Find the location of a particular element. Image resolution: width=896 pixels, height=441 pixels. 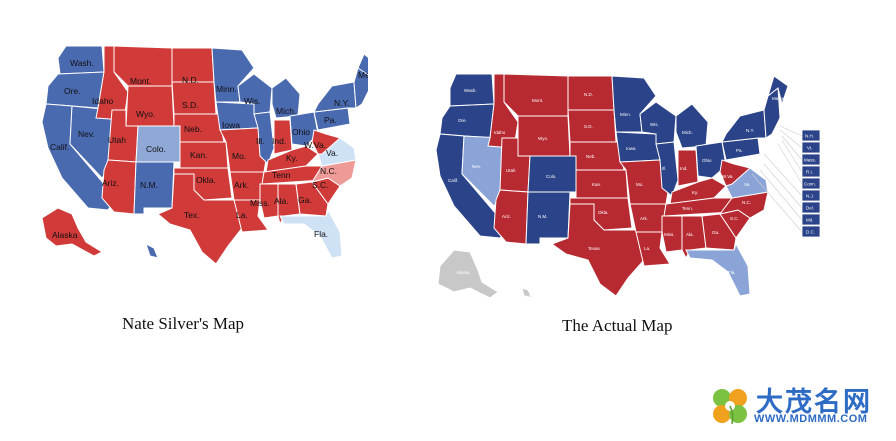

label-va: Va. is located at coordinates (332, 153).